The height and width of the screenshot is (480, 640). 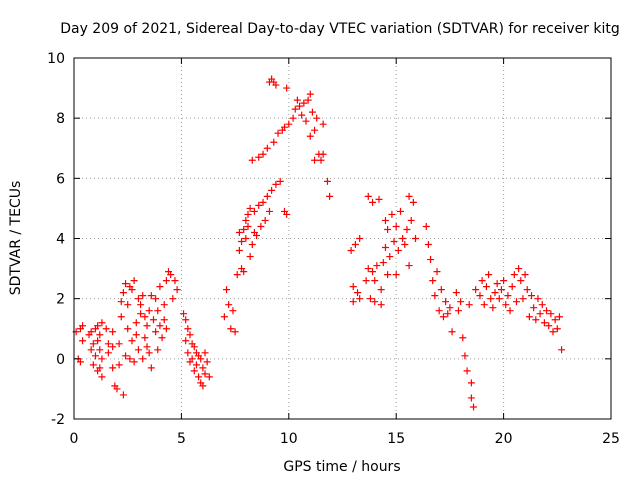 I want to click on y-tick-label: 4, so click(x=60, y=240).